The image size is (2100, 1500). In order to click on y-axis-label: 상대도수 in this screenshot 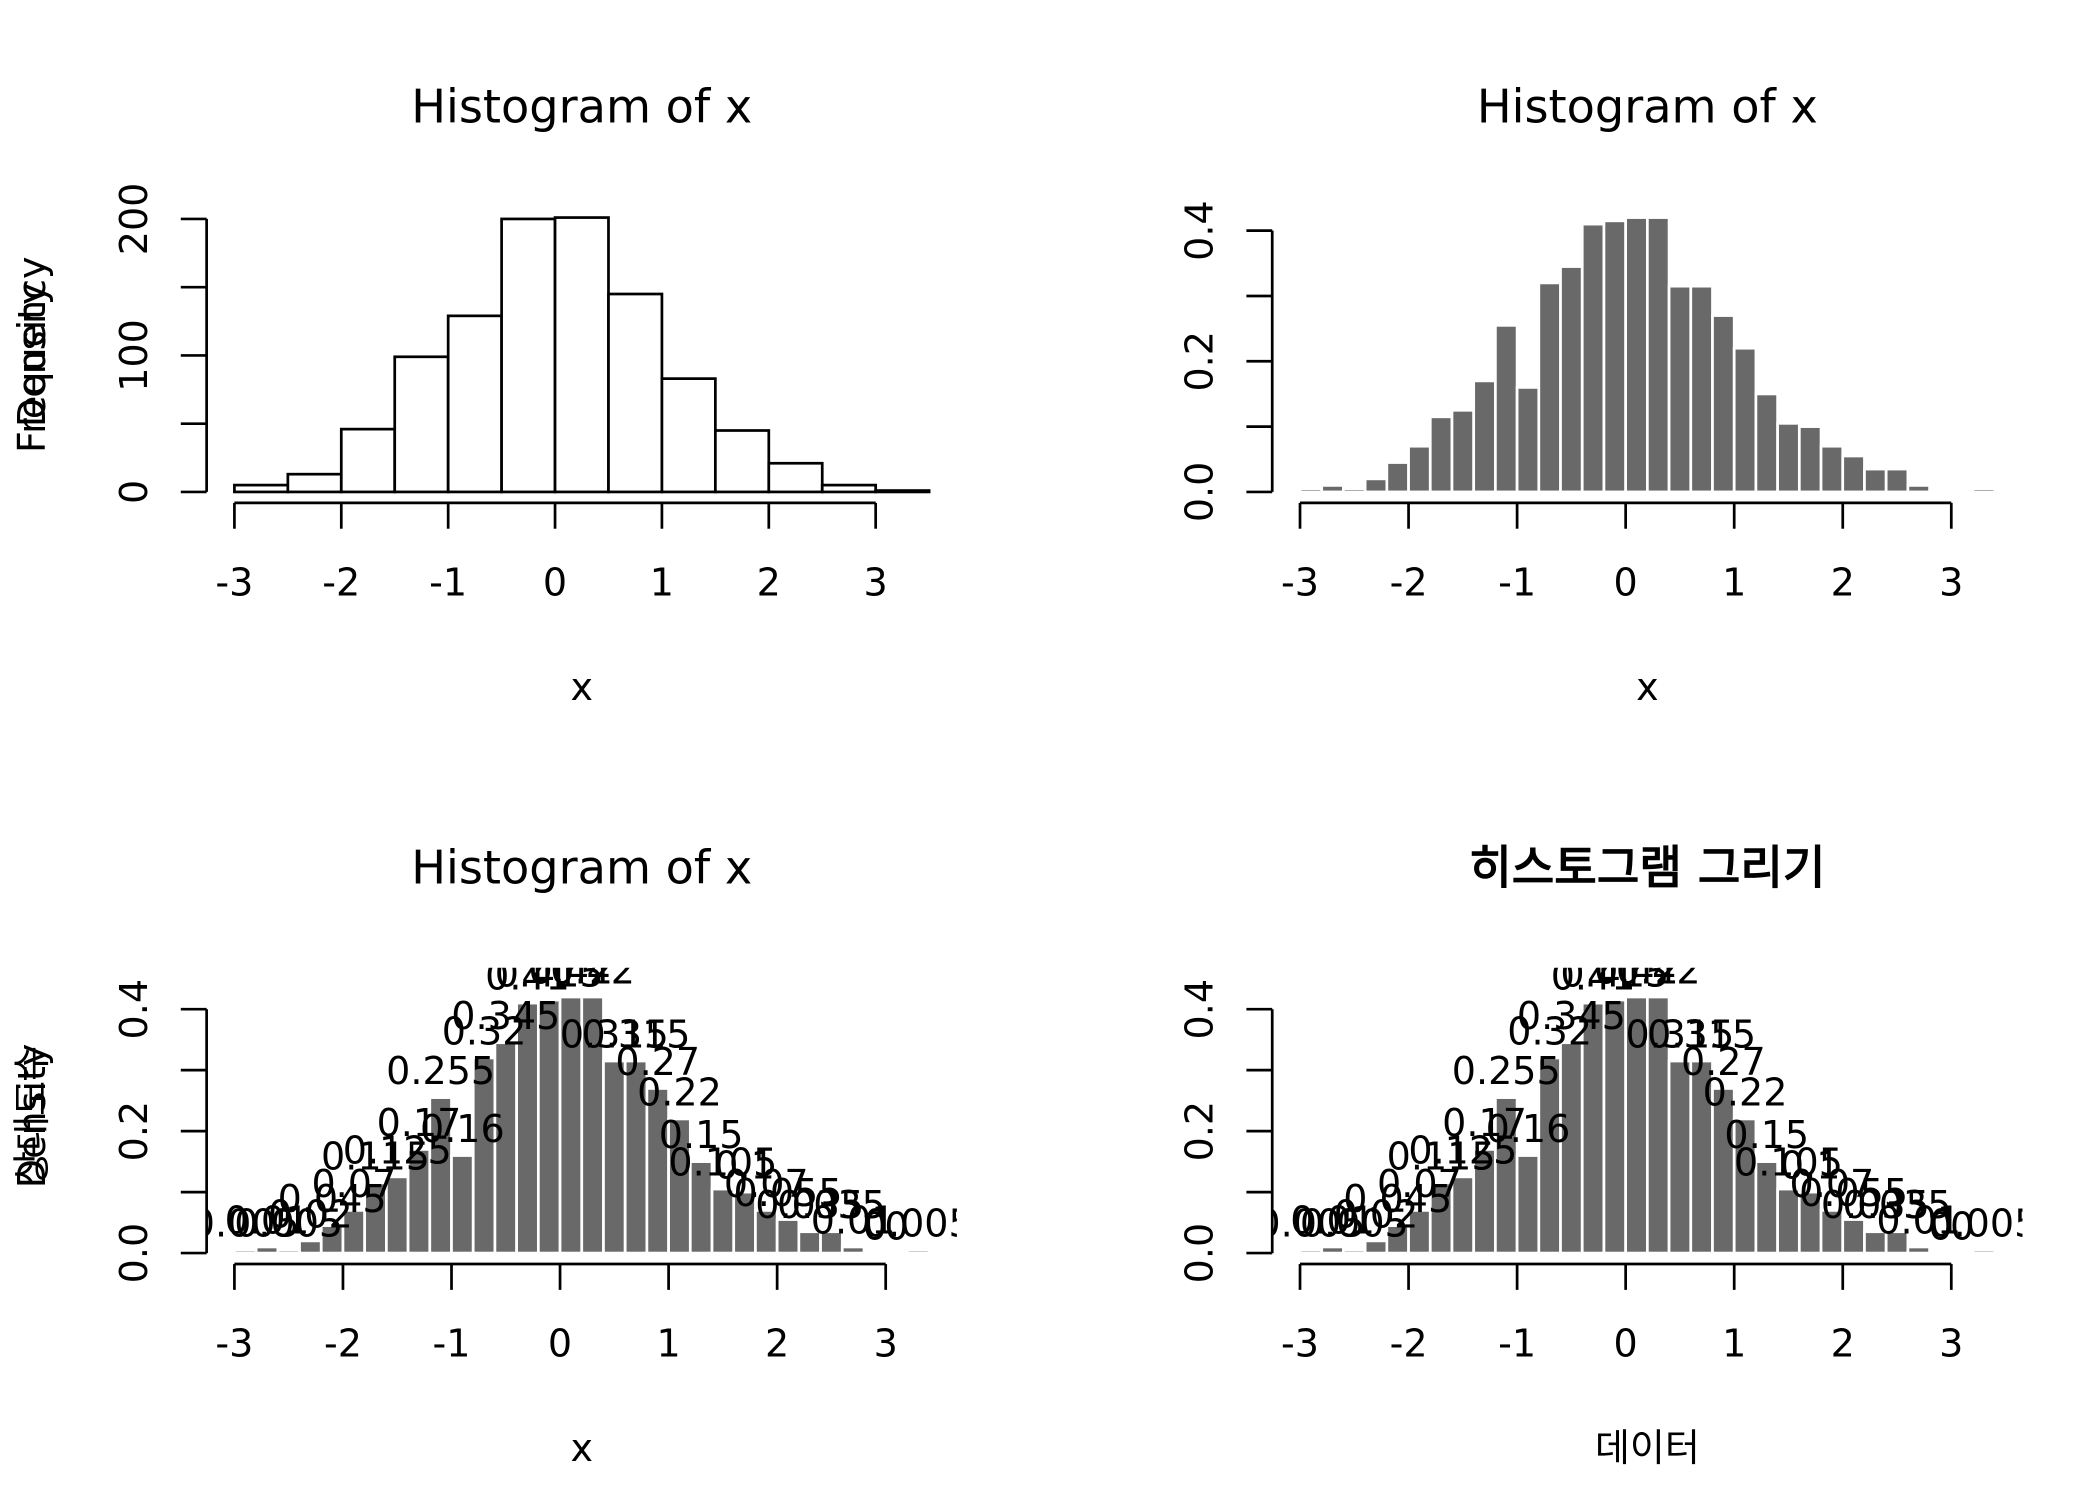, I will do `click(32, 1116)`.